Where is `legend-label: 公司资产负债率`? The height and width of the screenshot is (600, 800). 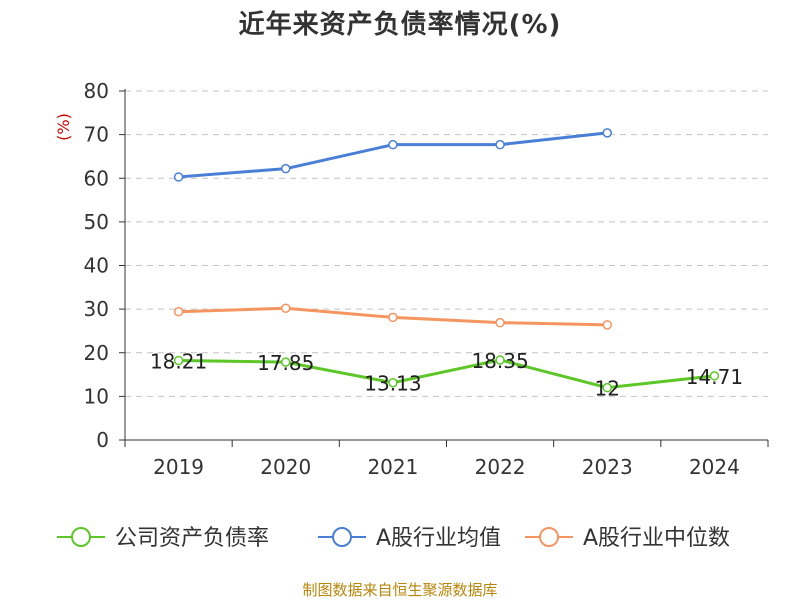
legend-label: 公司资产负债率 is located at coordinates (192, 538).